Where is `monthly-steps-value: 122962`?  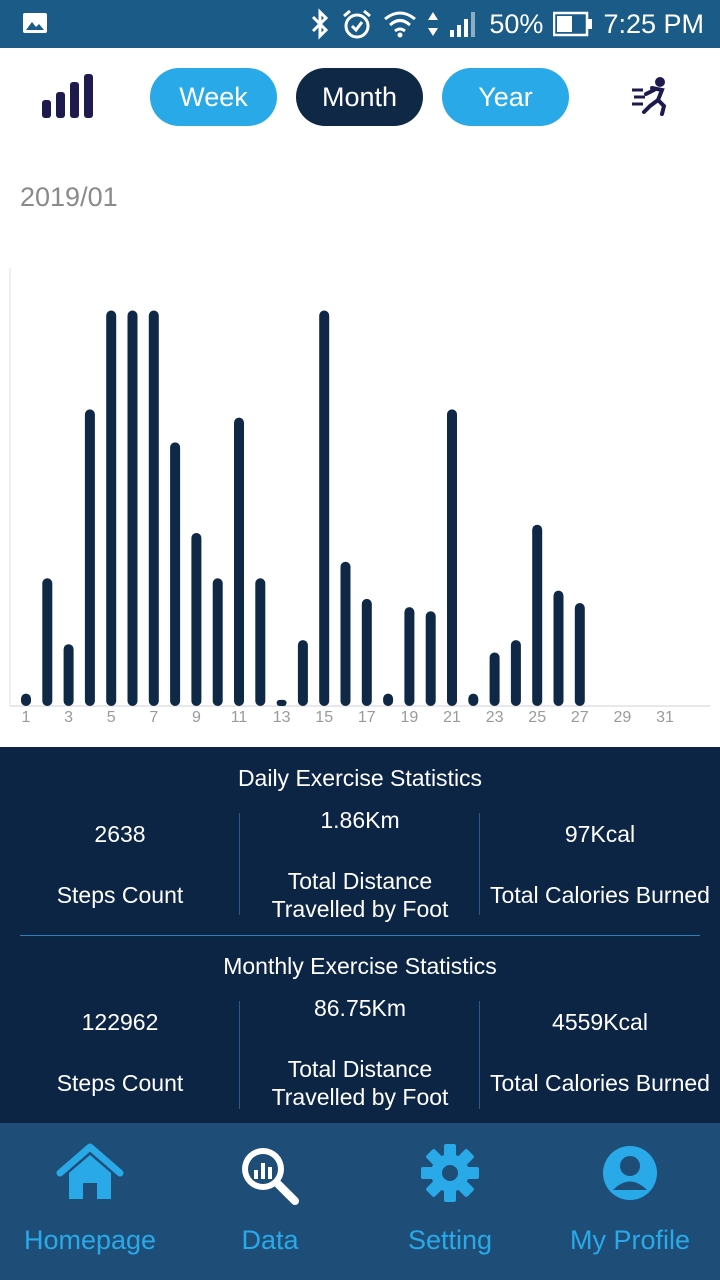
monthly-steps-value: 122962 is located at coordinates (120, 1022).